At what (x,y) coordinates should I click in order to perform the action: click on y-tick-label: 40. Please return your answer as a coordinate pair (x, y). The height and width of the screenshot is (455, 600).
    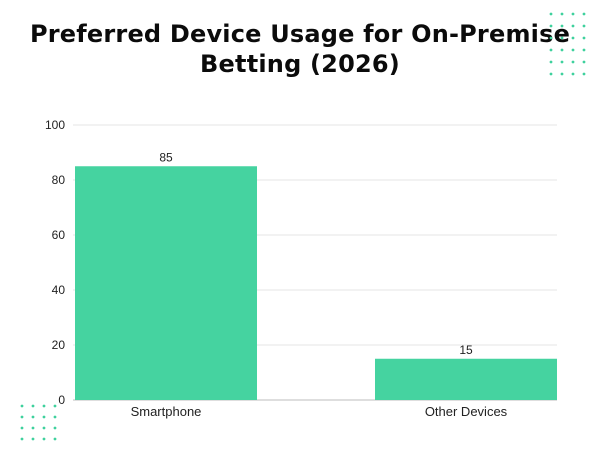
    Looking at the image, I should click on (59, 290).